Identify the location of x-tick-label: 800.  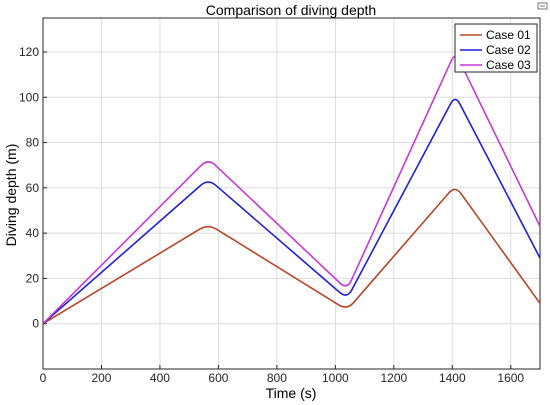
(277, 378).